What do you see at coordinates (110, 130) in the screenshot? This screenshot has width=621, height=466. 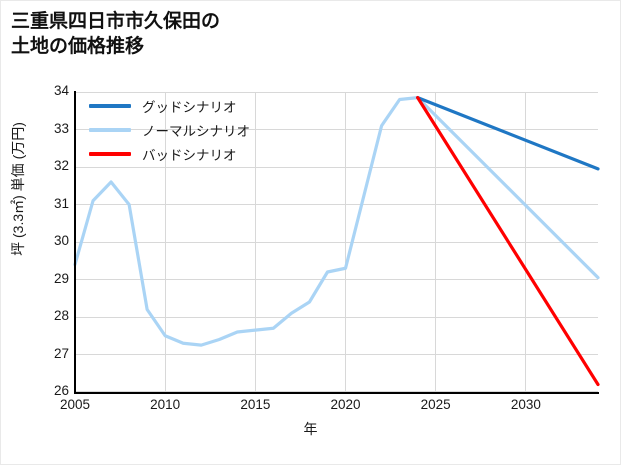 I see `legend-swatch-normal-icon` at bounding box center [110, 130].